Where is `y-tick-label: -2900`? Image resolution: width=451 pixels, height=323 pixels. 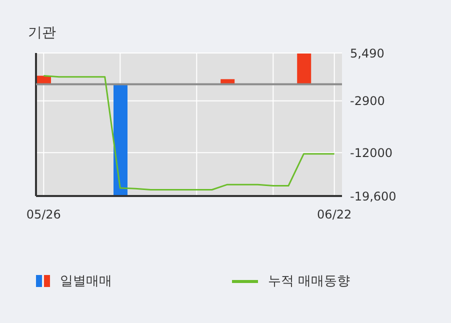
y-tick-label: -2900 is located at coordinates (367, 101).